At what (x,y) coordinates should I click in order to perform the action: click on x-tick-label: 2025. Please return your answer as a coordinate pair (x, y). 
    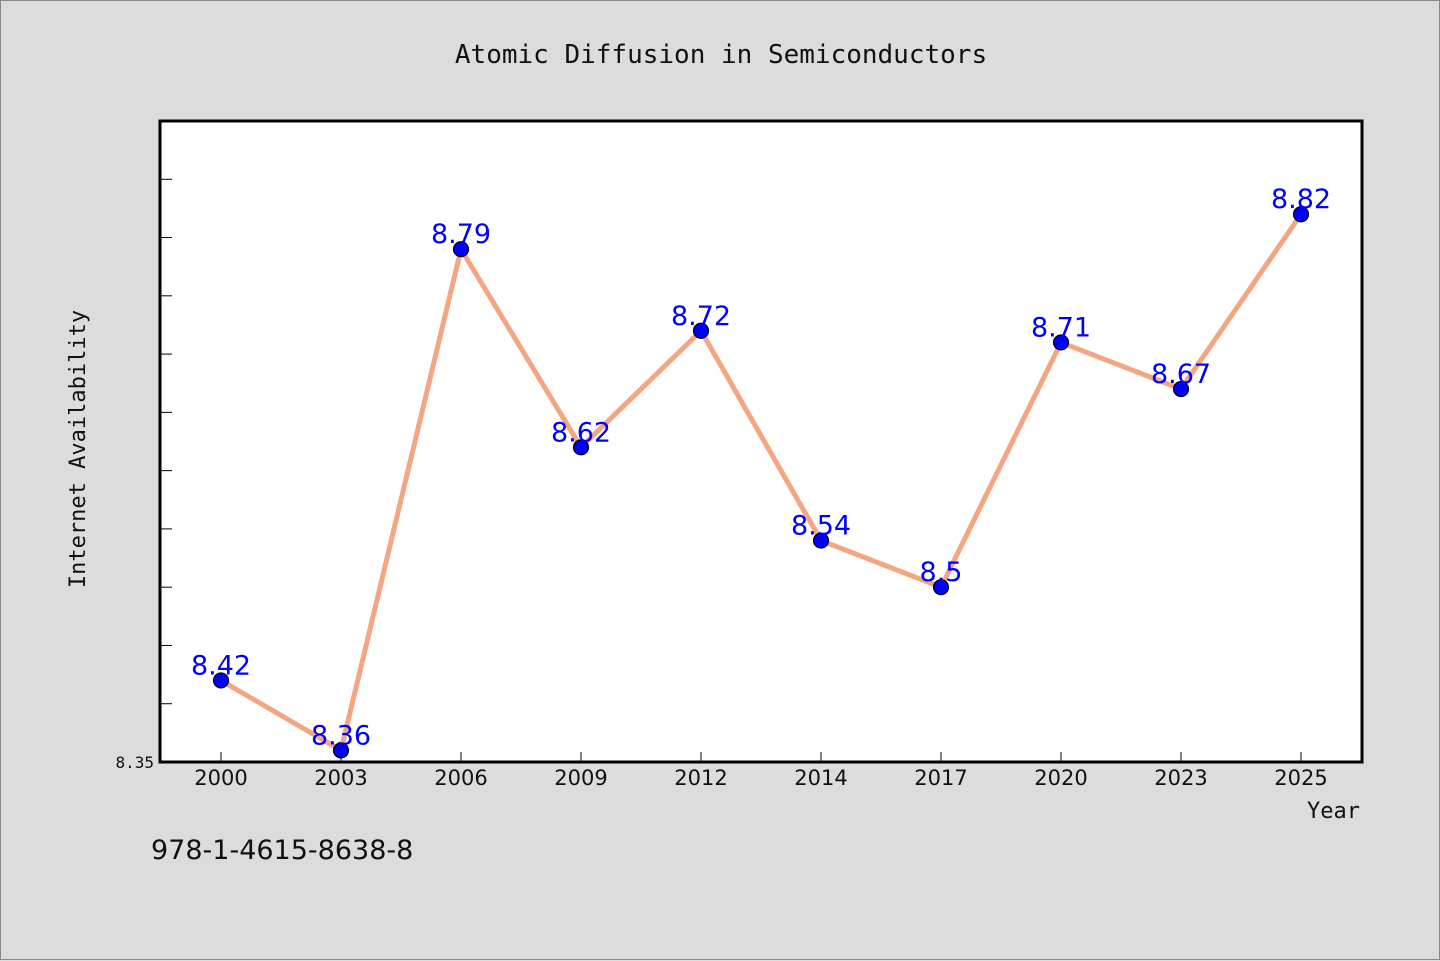
    Looking at the image, I should click on (1300, 778).